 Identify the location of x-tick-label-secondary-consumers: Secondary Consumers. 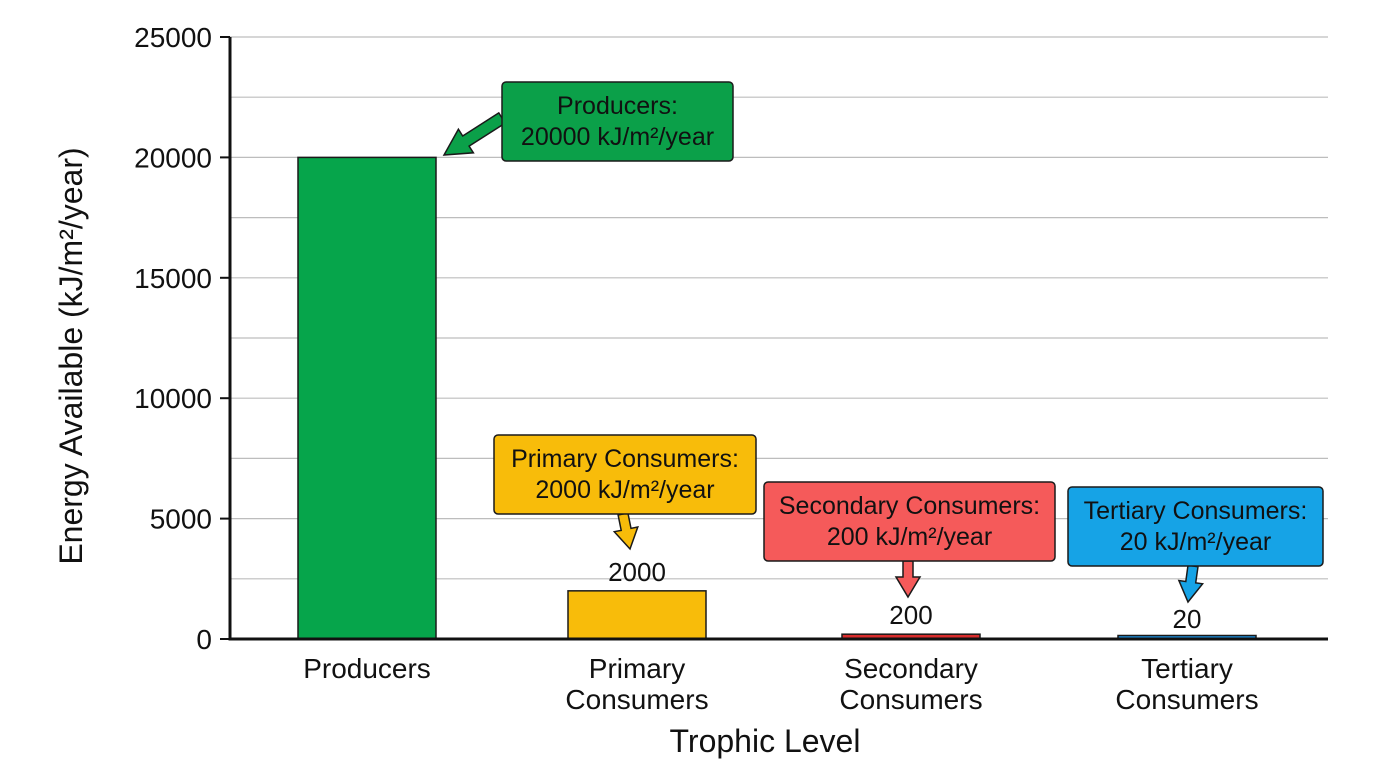
(910, 684).